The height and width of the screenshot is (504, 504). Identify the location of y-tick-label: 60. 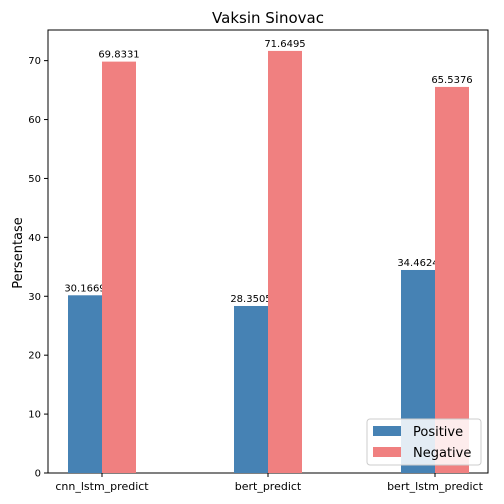
(34, 120).